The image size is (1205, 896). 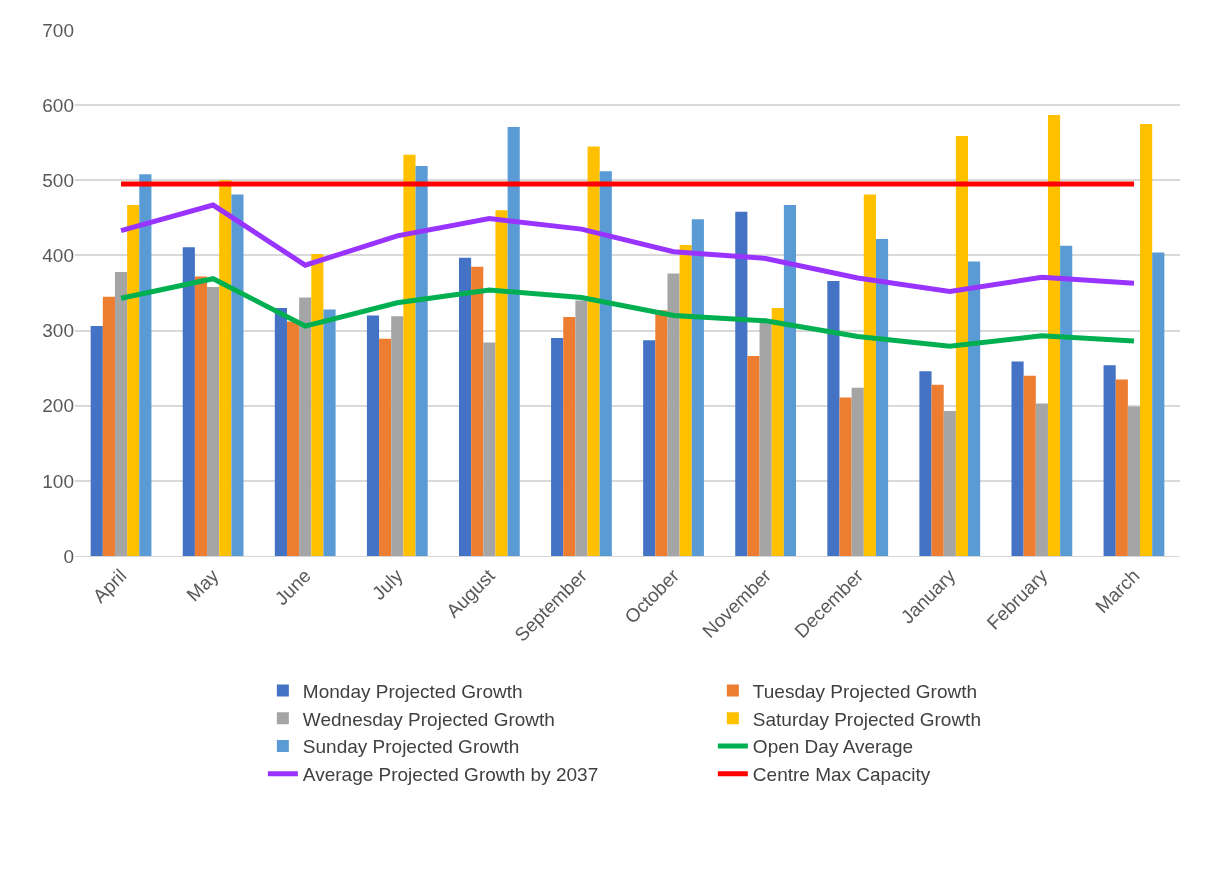 I want to click on y-tick-label: 500, so click(x=58, y=180).